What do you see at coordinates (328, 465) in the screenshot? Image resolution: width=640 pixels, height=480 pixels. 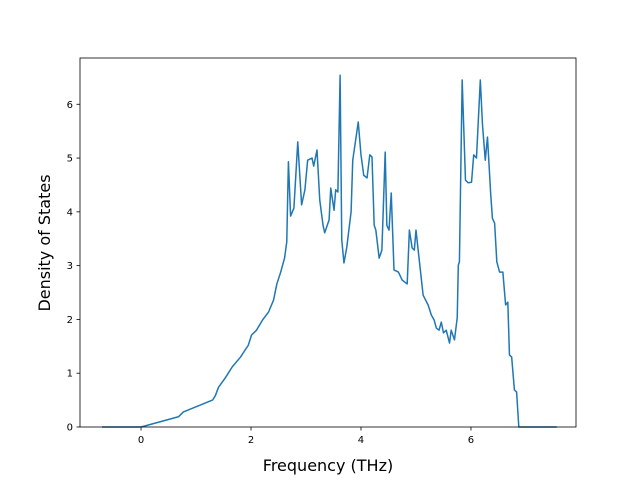 I see `x-axis-label: Frequency (THz)` at bounding box center [328, 465].